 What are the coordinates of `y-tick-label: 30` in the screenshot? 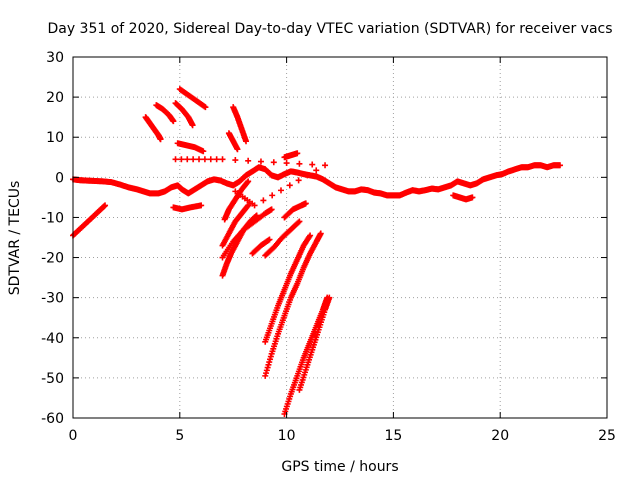 It's located at (55, 58).